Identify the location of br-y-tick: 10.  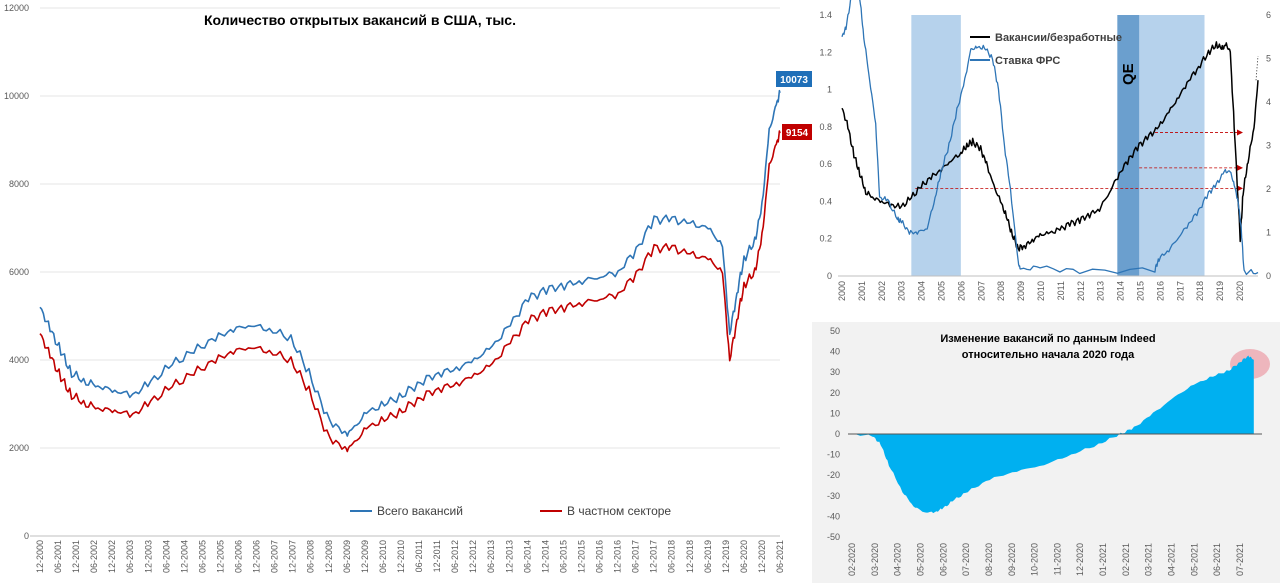
(835, 413).